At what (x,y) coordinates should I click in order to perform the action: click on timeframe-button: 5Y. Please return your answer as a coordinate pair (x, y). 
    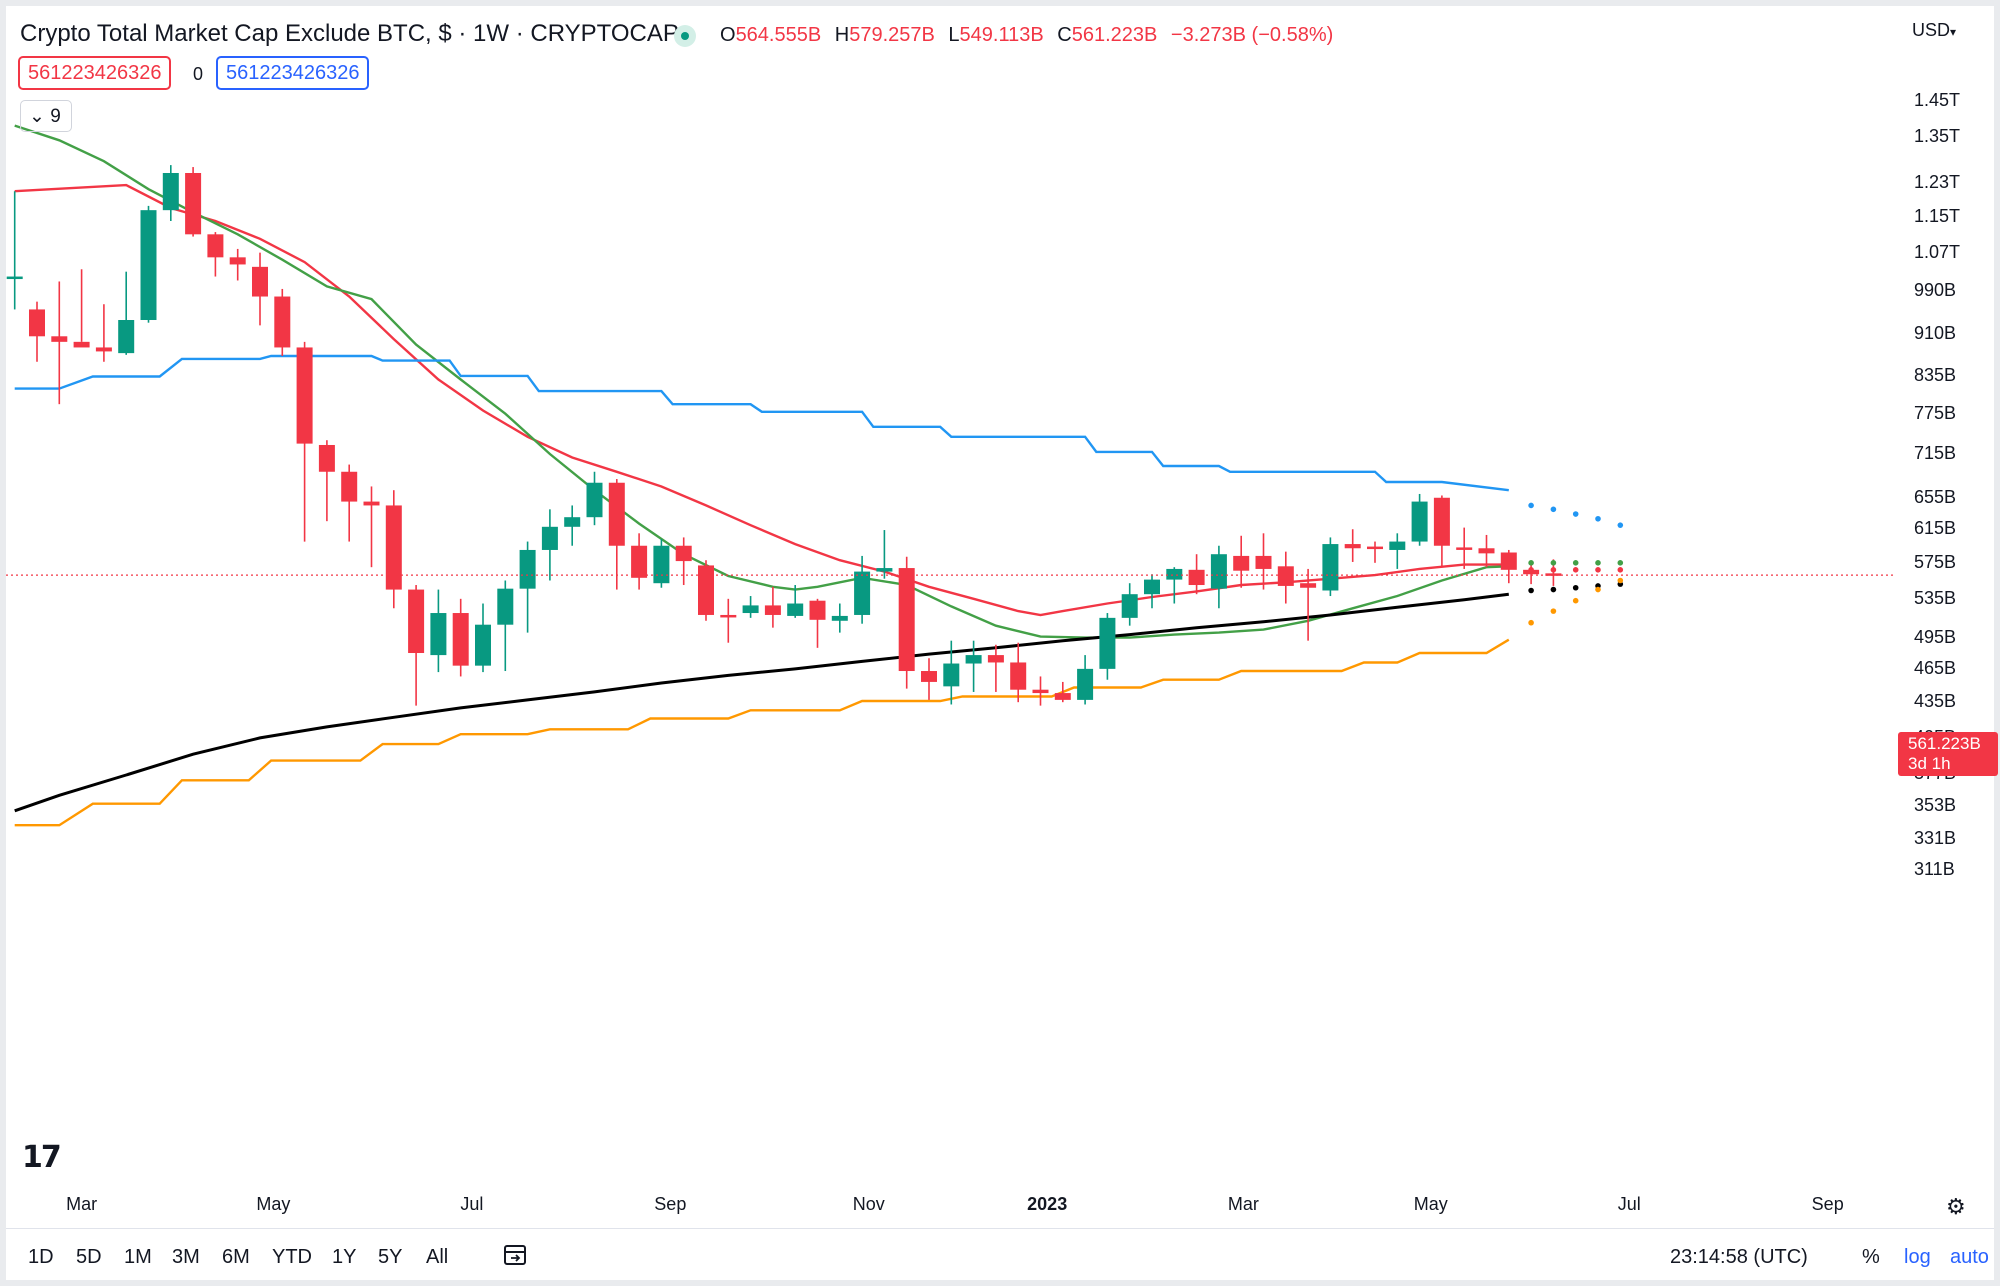
    Looking at the image, I should click on (390, 1257).